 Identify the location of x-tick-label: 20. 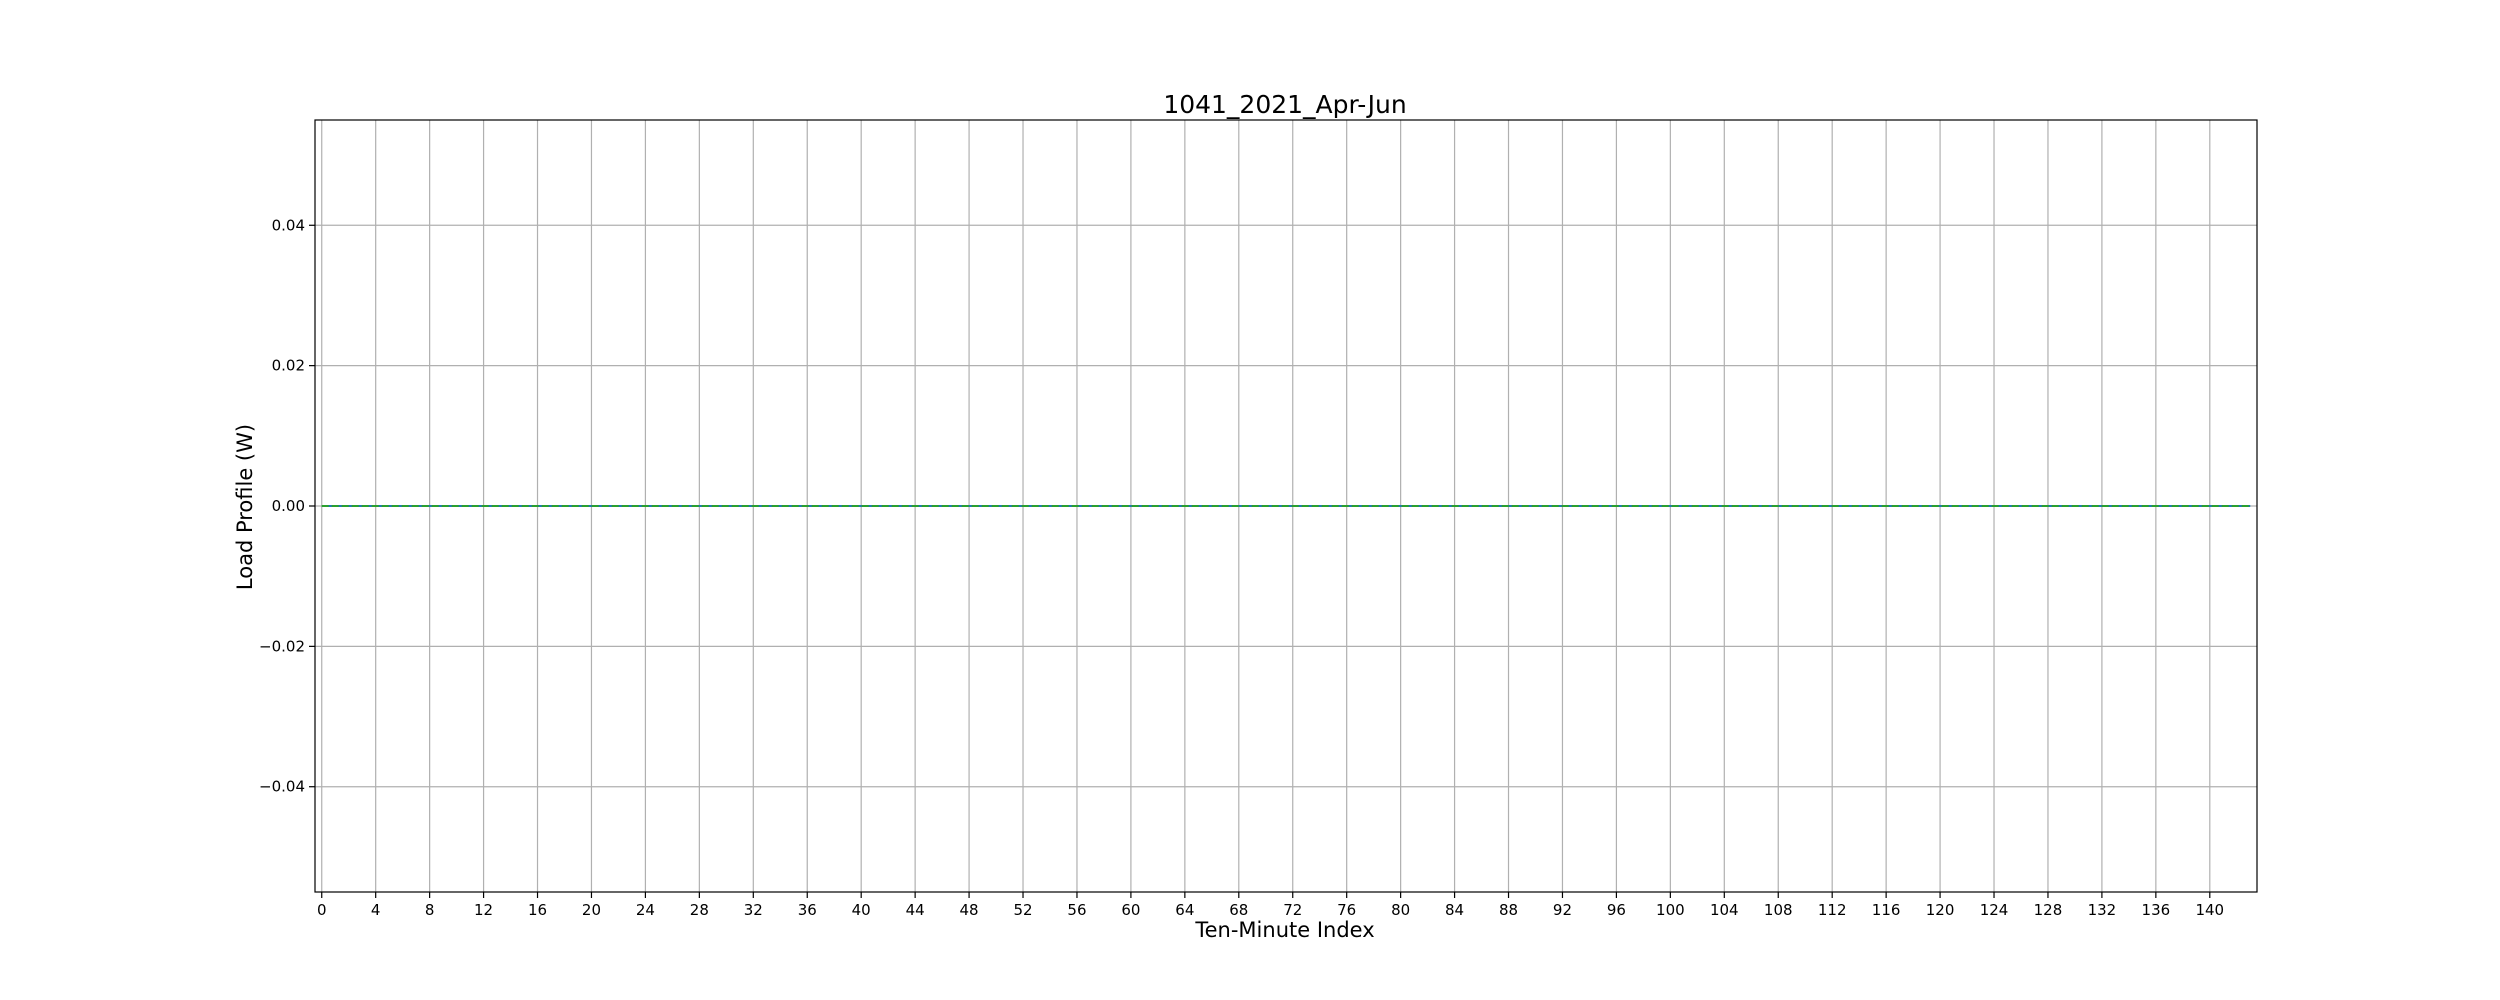
(591, 910).